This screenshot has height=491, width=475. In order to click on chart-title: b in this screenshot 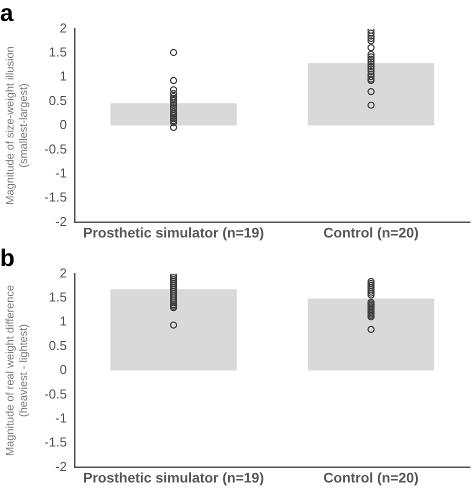, I will do `click(7, 258)`.